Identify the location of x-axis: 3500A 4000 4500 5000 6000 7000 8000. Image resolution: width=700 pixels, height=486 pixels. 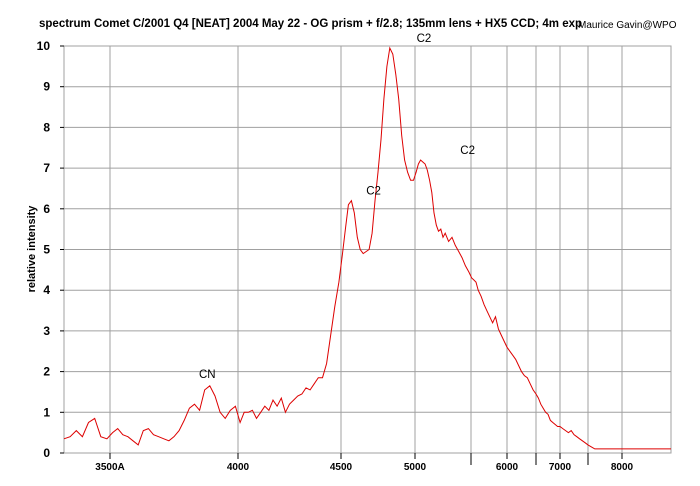
(364, 463).